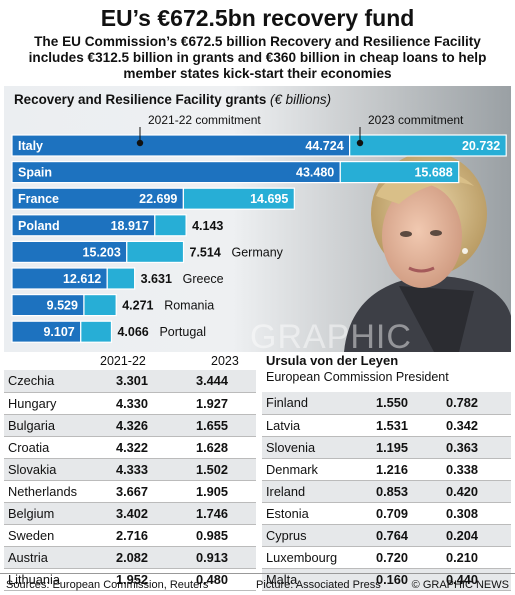  What do you see at coordinates (62, 306) in the screenshot?
I see `value-label-2021-22: 9.529` at bounding box center [62, 306].